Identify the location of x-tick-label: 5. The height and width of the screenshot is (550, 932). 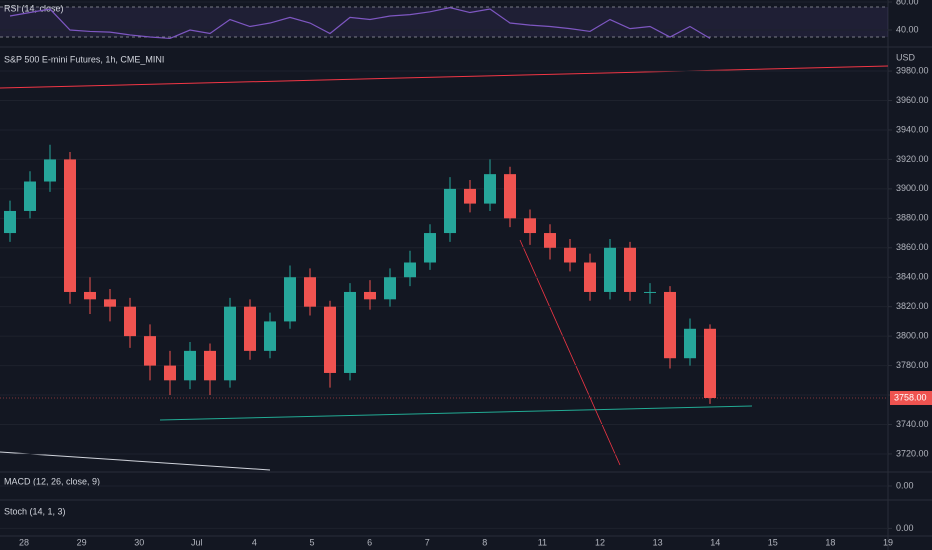
(311, 542).